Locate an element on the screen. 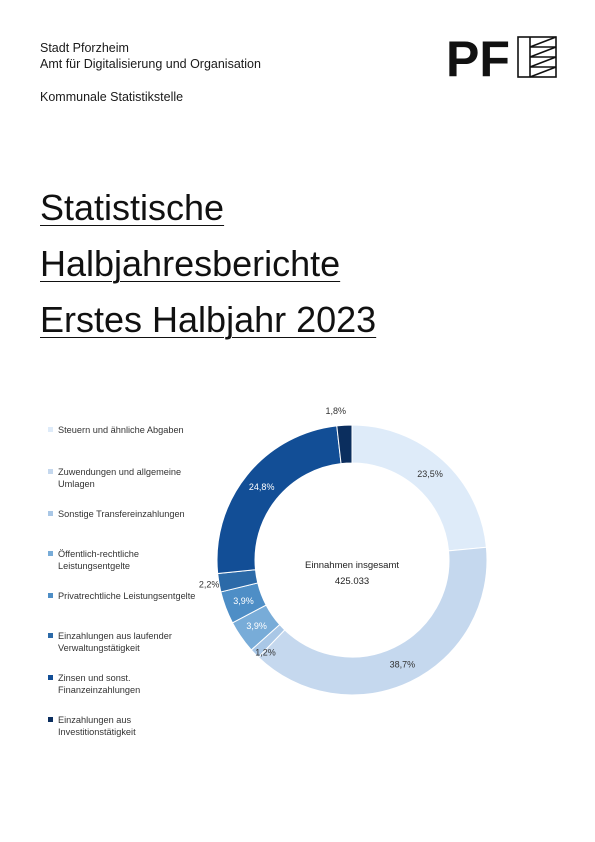  slice-label: 2,2% is located at coordinates (209, 584).